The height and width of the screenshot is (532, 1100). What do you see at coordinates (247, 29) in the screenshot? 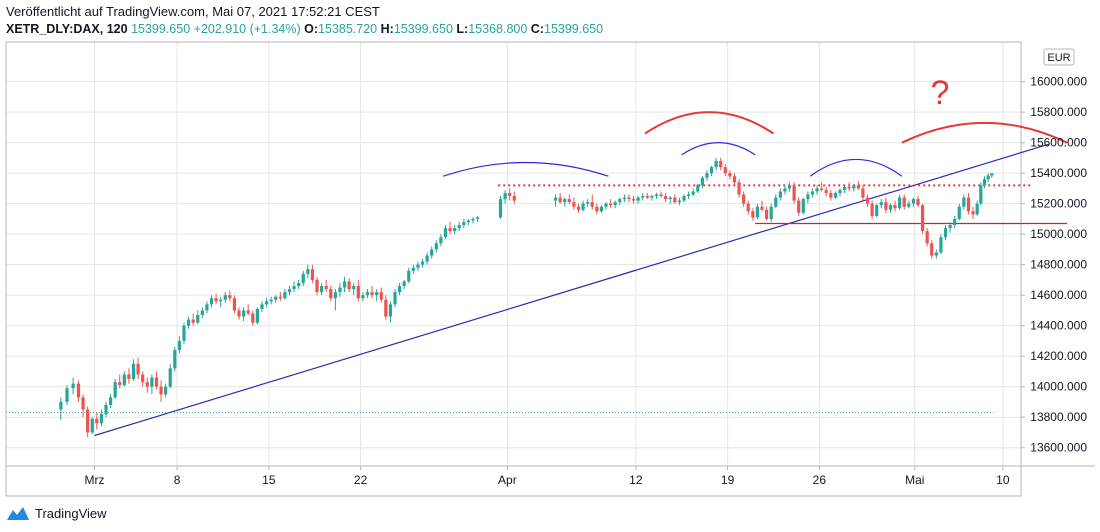
I see `price-change: +202.910 (+1.34%)` at bounding box center [247, 29].